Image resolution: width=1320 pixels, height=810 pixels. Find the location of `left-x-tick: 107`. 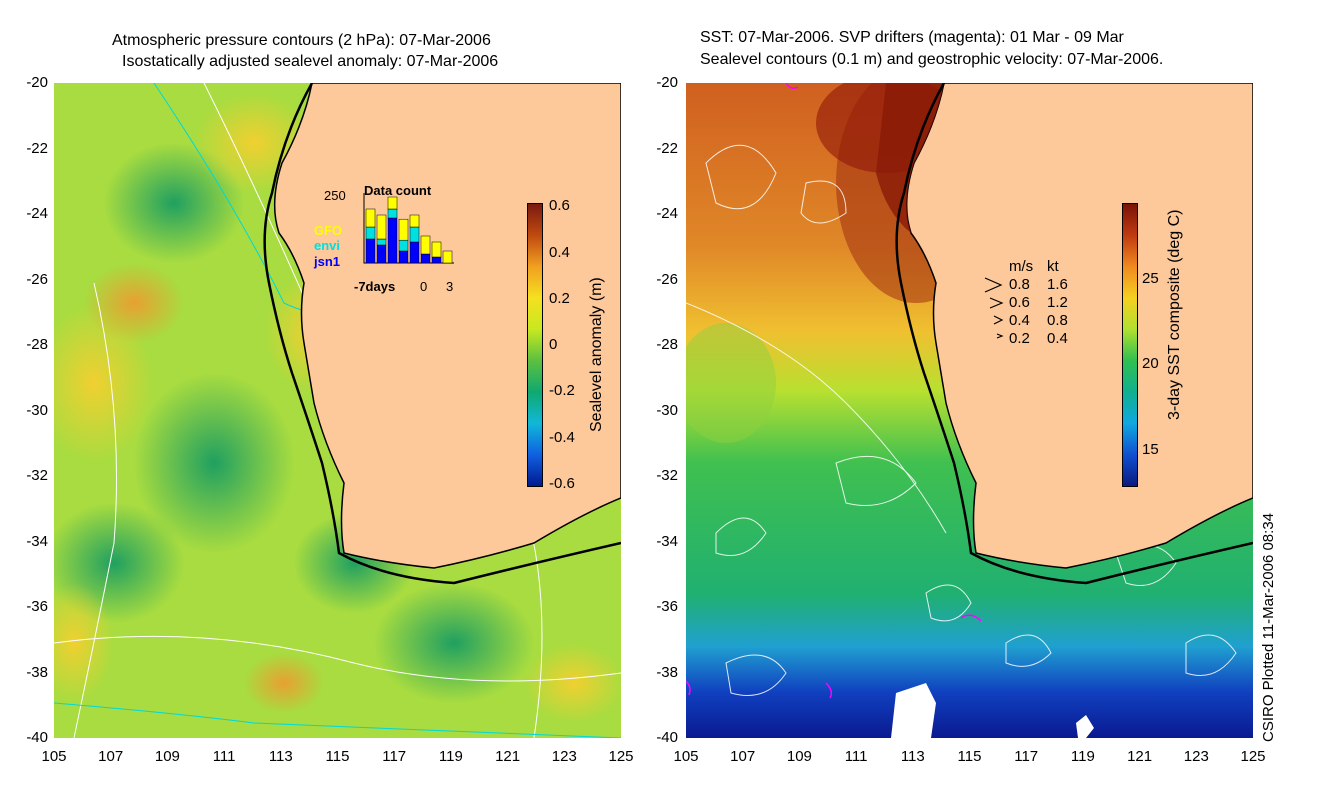

left-x-tick: 107 is located at coordinates (111, 756).